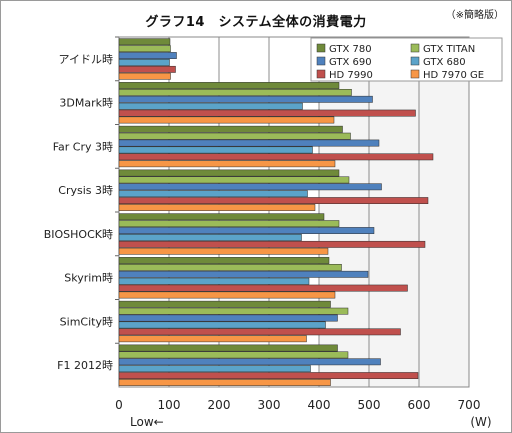 The height and width of the screenshot is (433, 512). I want to click on x-tick-label: 300, so click(269, 405).